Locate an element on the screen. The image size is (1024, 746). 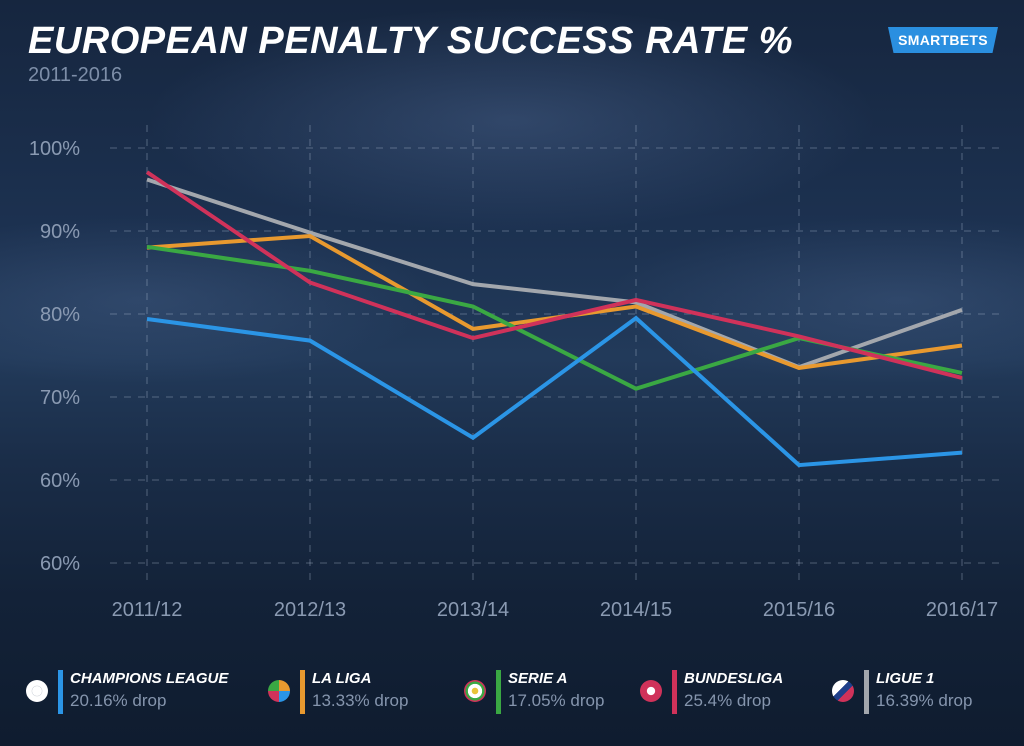
x-tick-label: 2014/15 is located at coordinates (636, 610).